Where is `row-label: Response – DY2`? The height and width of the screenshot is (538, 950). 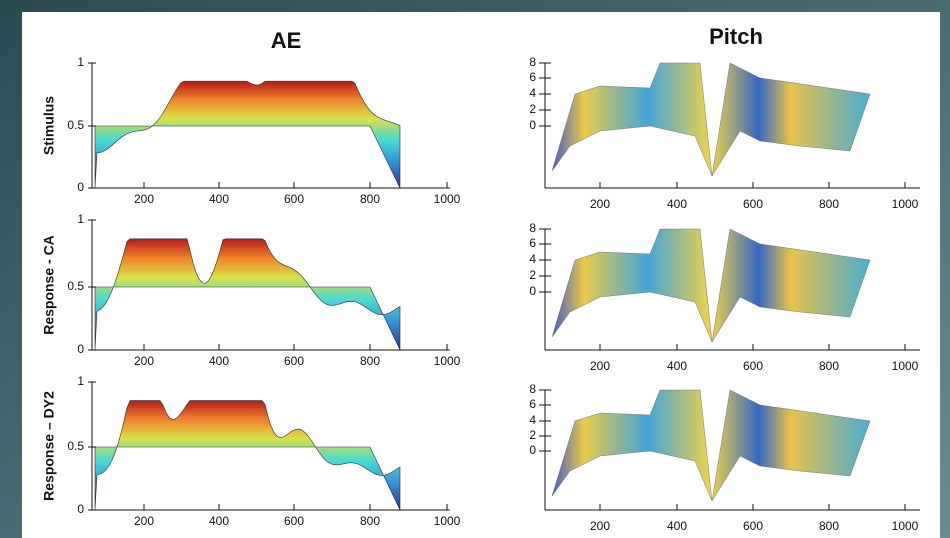 row-label: Response – DY2 is located at coordinates (49, 446).